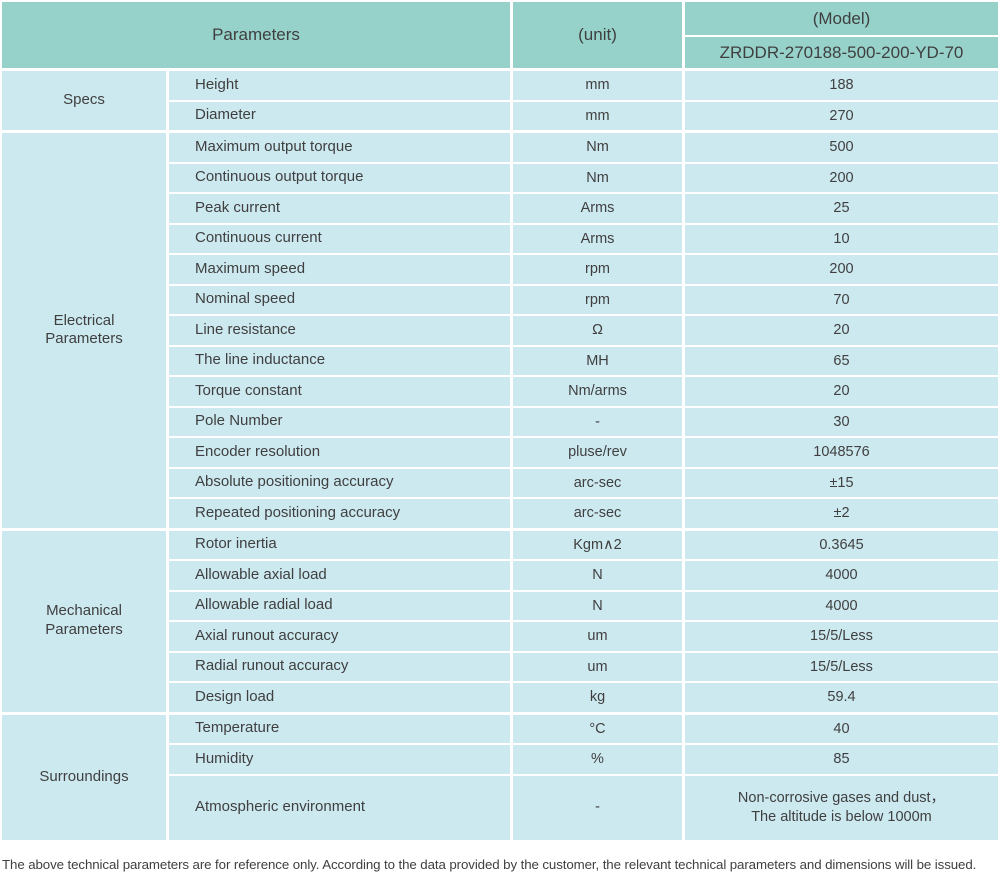 The height and width of the screenshot is (885, 1000). Describe the element at coordinates (597, 544) in the screenshot. I see `param-unit-cell: Kgm∧2` at that location.